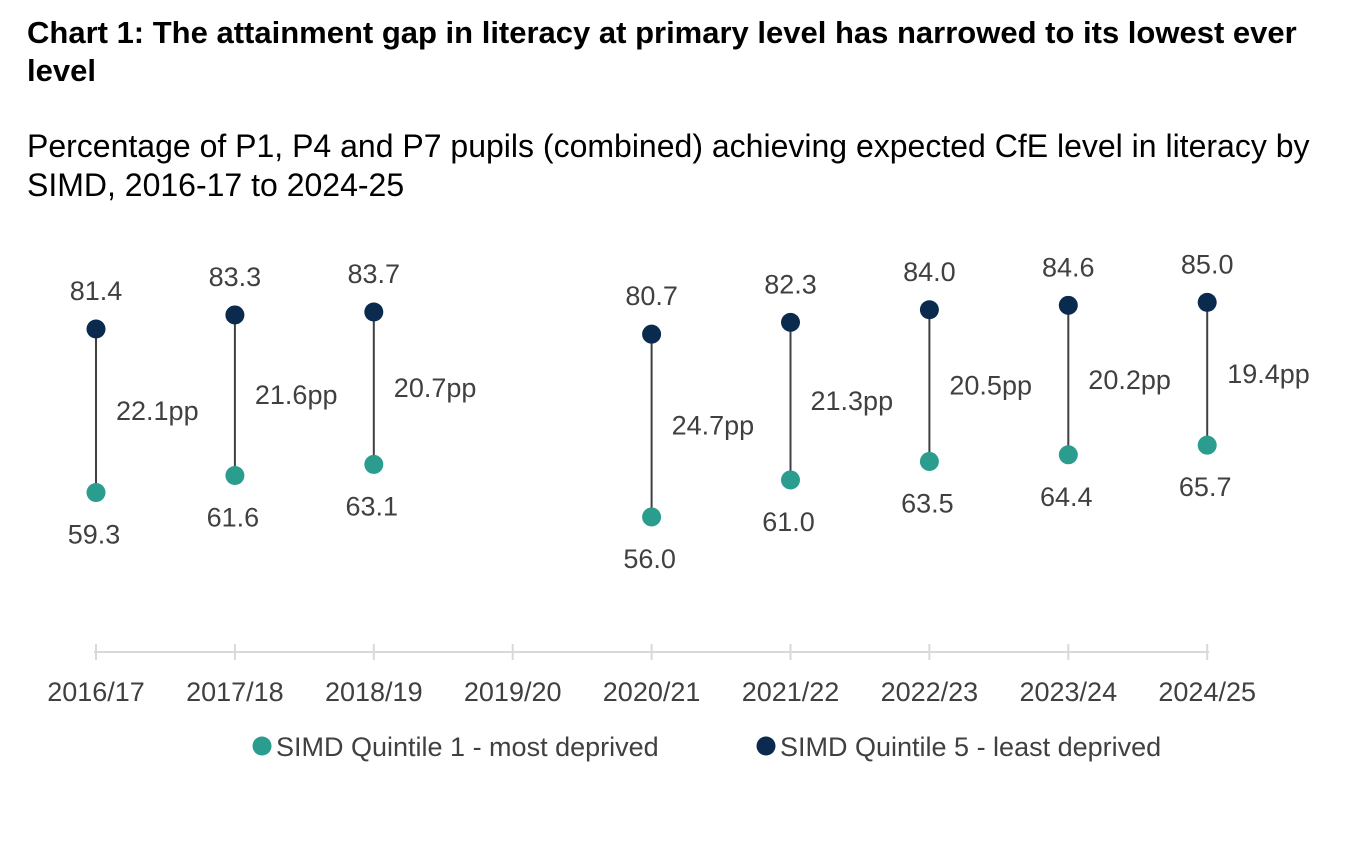  I want to click on q5-value-label: 81.4, so click(96, 291).